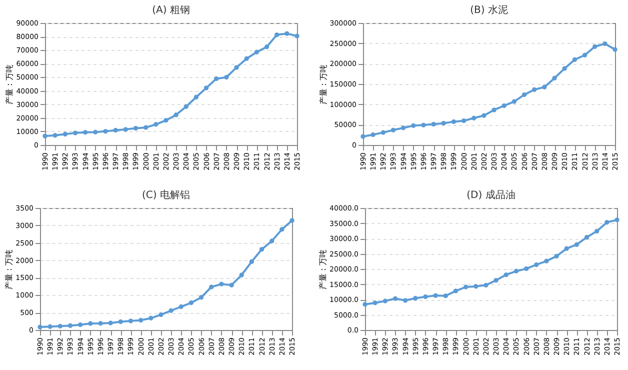 Image resolution: width=628 pixels, height=370 pixels. What do you see at coordinates (171, 10) in the screenshot?
I see `chart-title: (A) 粗钢` at bounding box center [171, 10].